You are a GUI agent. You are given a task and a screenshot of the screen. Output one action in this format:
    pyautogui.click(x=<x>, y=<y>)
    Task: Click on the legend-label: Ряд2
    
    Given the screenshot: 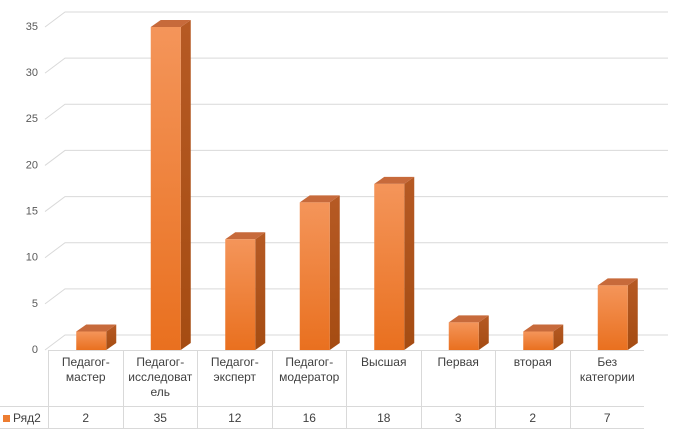 What is the action you would take?
    pyautogui.click(x=27, y=418)
    